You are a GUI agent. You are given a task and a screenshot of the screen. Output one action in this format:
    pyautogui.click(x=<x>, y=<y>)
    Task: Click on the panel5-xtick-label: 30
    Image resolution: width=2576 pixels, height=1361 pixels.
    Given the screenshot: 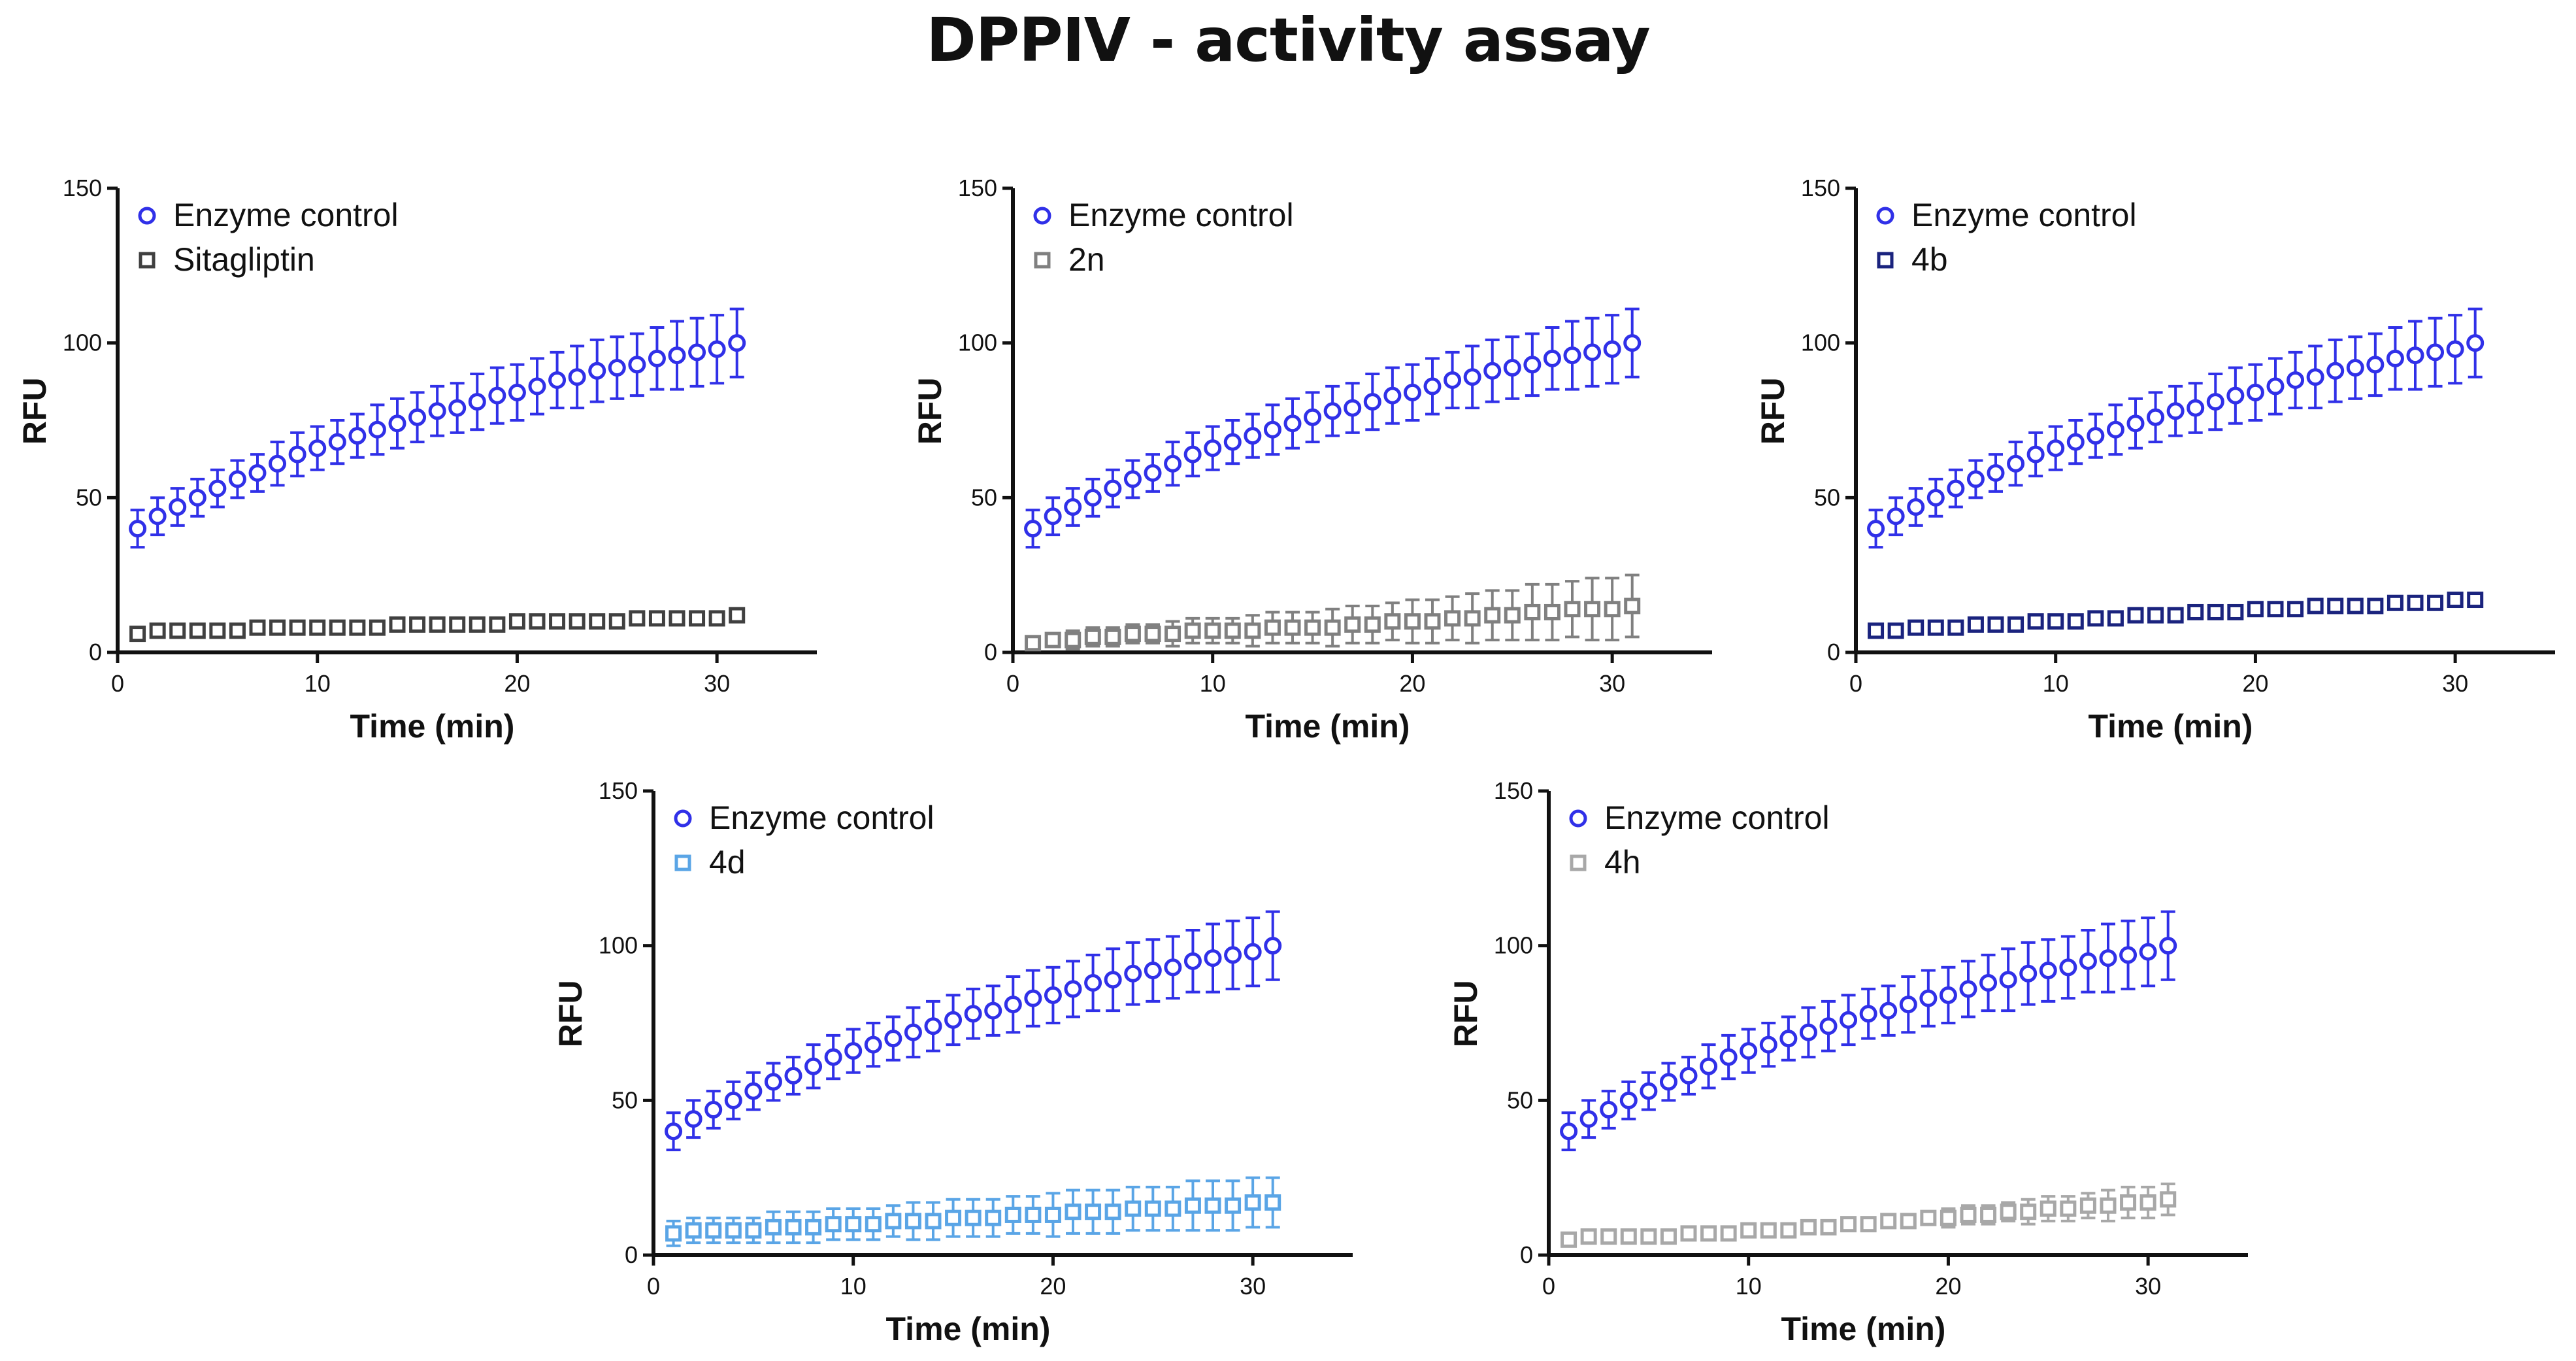 What is the action you would take?
    pyautogui.click(x=2148, y=1286)
    